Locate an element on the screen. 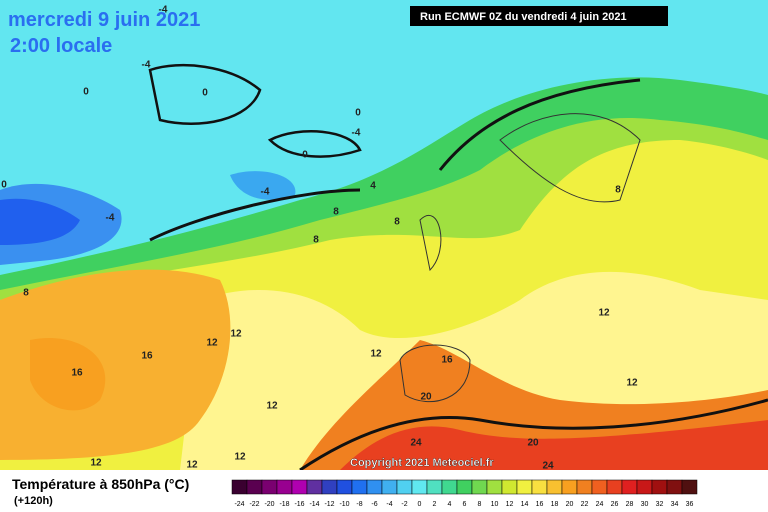  scale-label: 20 is located at coordinates (570, 504).